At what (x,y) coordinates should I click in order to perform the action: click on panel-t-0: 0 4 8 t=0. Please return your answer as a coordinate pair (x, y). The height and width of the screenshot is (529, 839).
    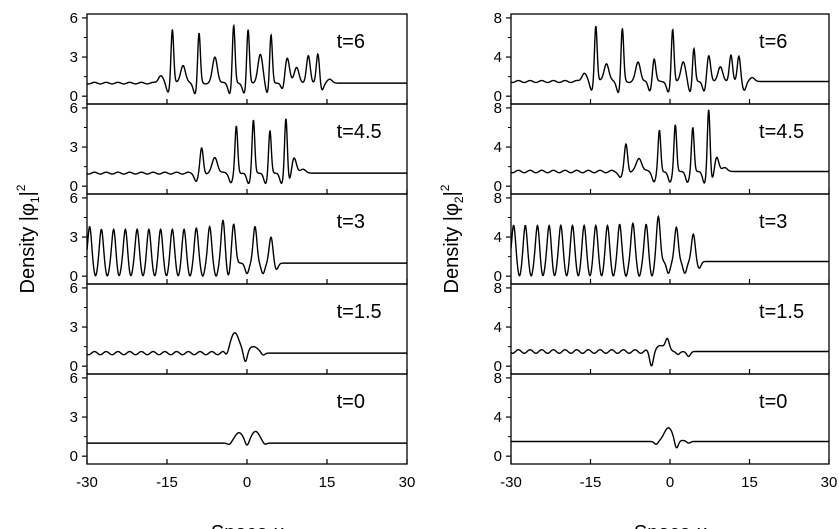
    Looking at the image, I should click on (662, 417).